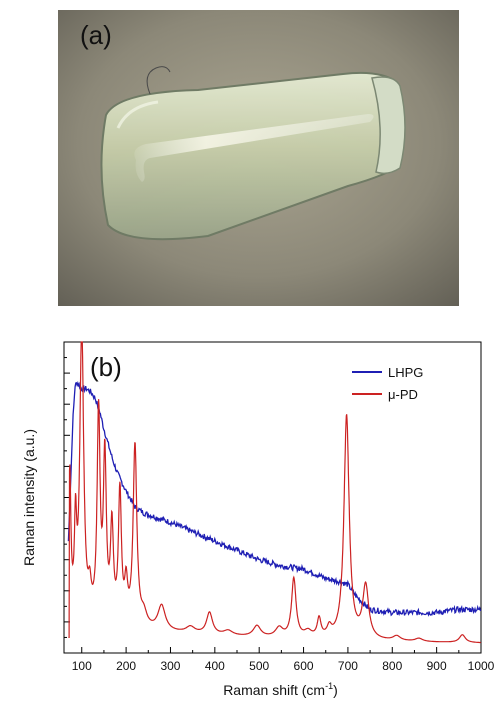  What do you see at coordinates (387, 383) in the screenshot?
I see `chart-legend: LHPG μ-PD` at bounding box center [387, 383].